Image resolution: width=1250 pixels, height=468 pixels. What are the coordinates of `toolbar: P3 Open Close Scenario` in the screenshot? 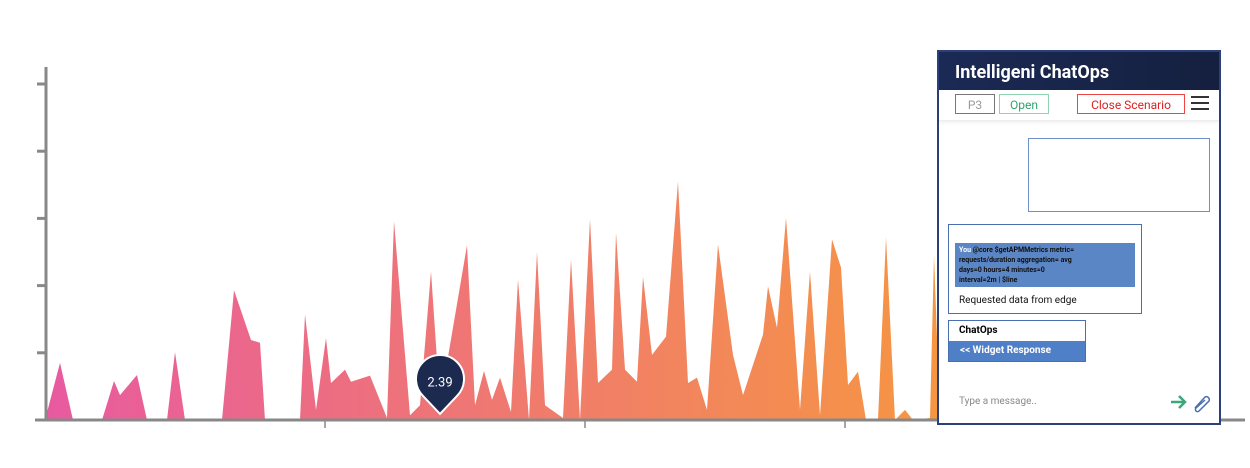 It's located at (1079, 105).